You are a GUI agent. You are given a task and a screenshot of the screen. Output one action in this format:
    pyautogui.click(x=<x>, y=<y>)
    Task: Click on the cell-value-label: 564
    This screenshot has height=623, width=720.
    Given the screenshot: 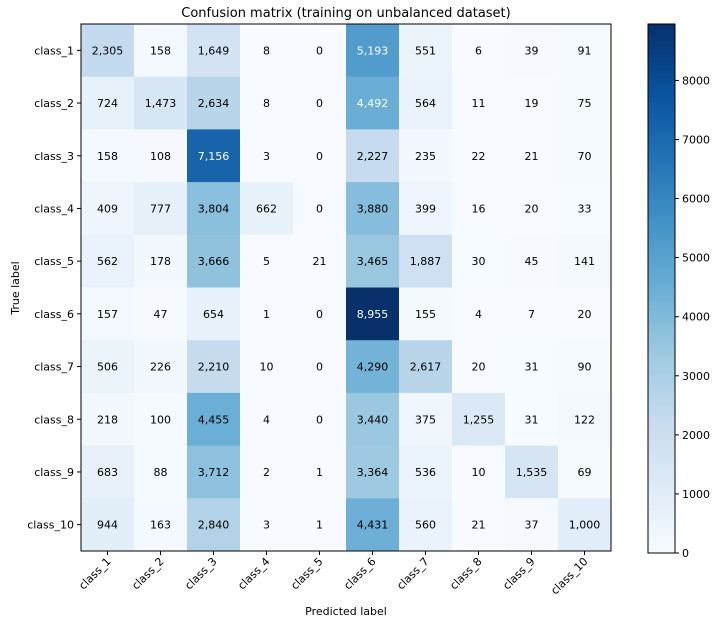 What is the action you would take?
    pyautogui.click(x=425, y=103)
    